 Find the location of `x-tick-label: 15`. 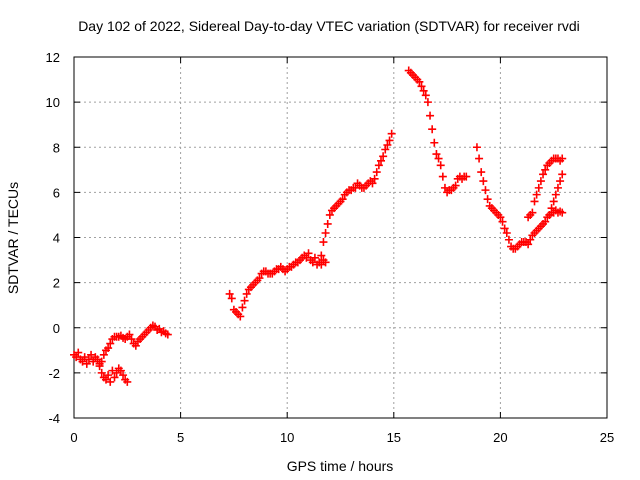

x-tick-label: 15 is located at coordinates (394, 437).